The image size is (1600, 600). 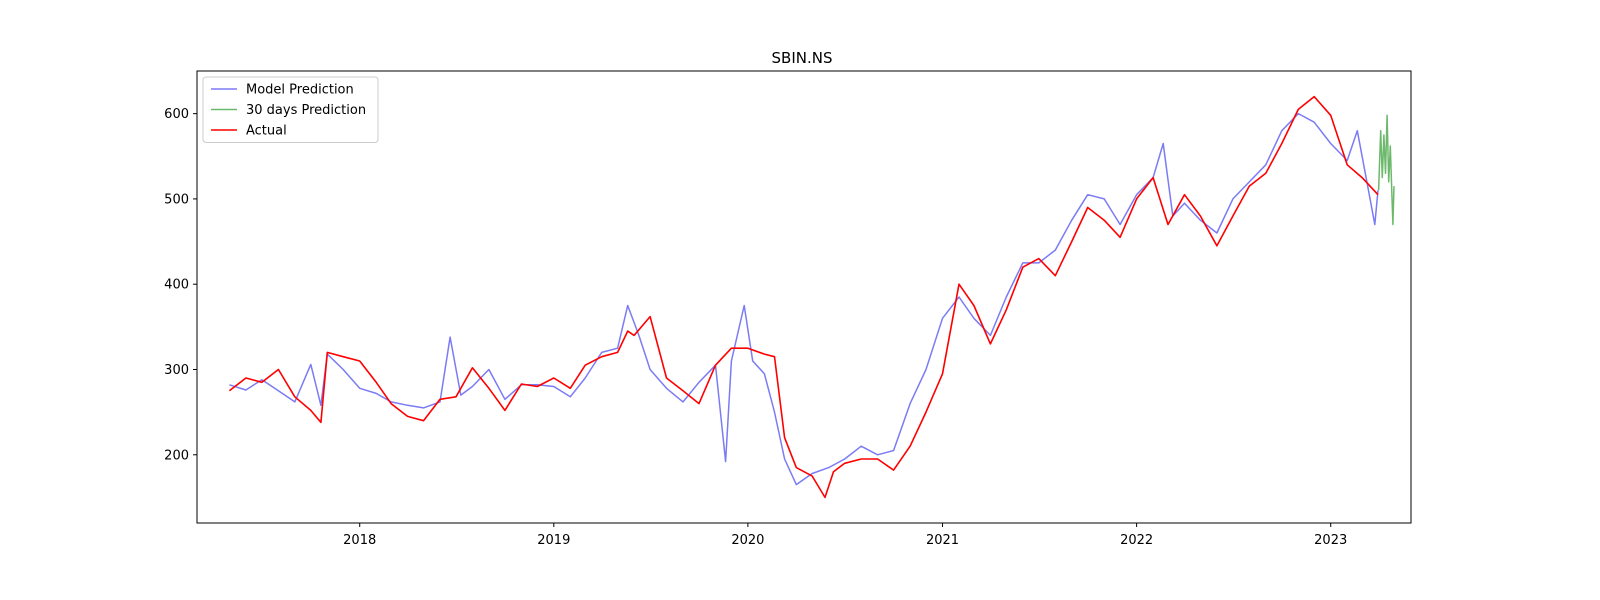 What do you see at coordinates (359, 540) in the screenshot?
I see `x-tick-label: 2018` at bounding box center [359, 540].